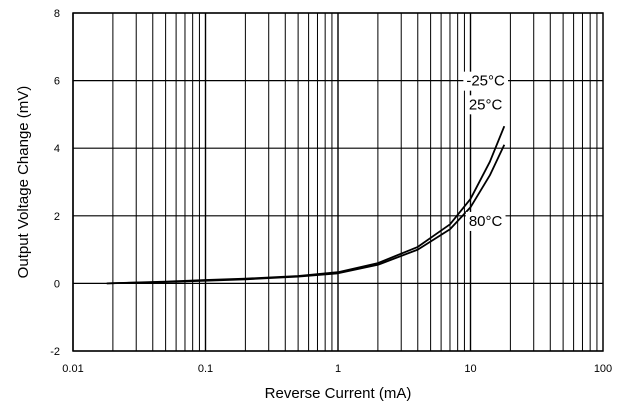 This screenshot has width=630, height=408. What do you see at coordinates (57, 149) in the screenshot?
I see `y-tick-label: 4` at bounding box center [57, 149].